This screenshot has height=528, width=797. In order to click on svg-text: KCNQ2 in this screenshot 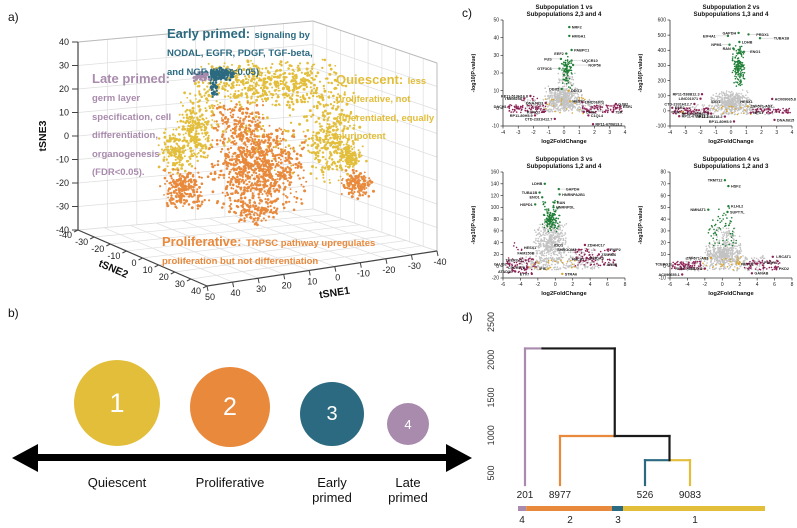, I will do `click(533, 112)`.